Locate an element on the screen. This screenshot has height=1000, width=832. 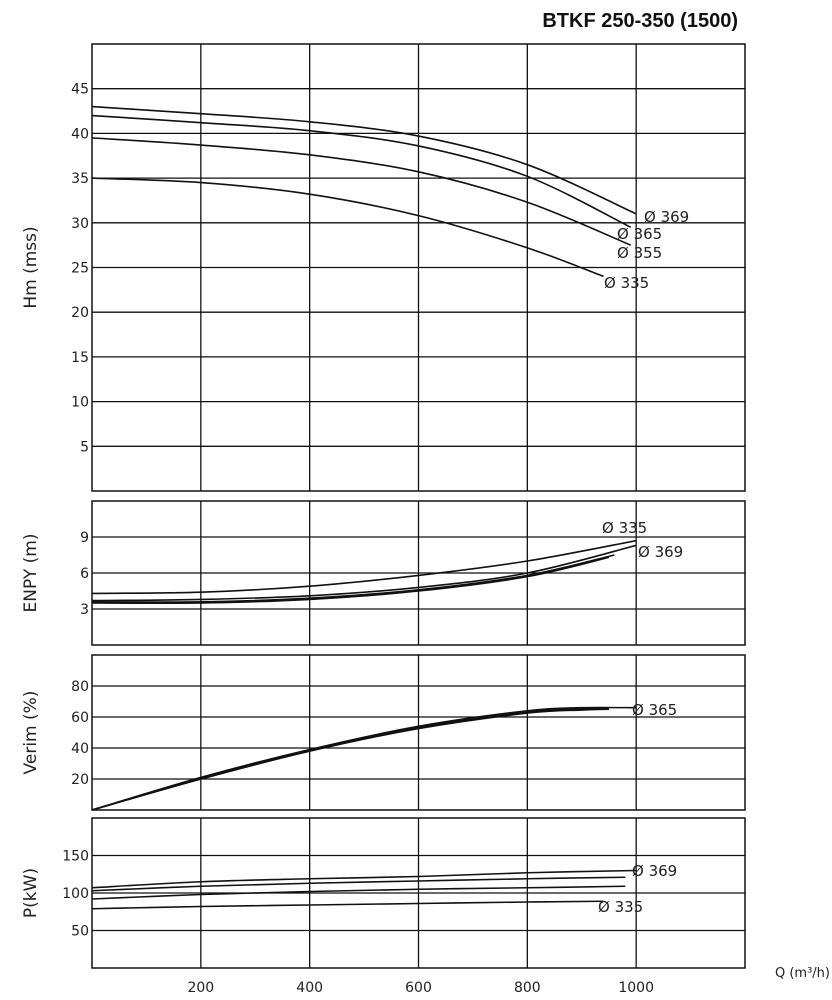
y-tick-label: 45 is located at coordinates (80, 90).